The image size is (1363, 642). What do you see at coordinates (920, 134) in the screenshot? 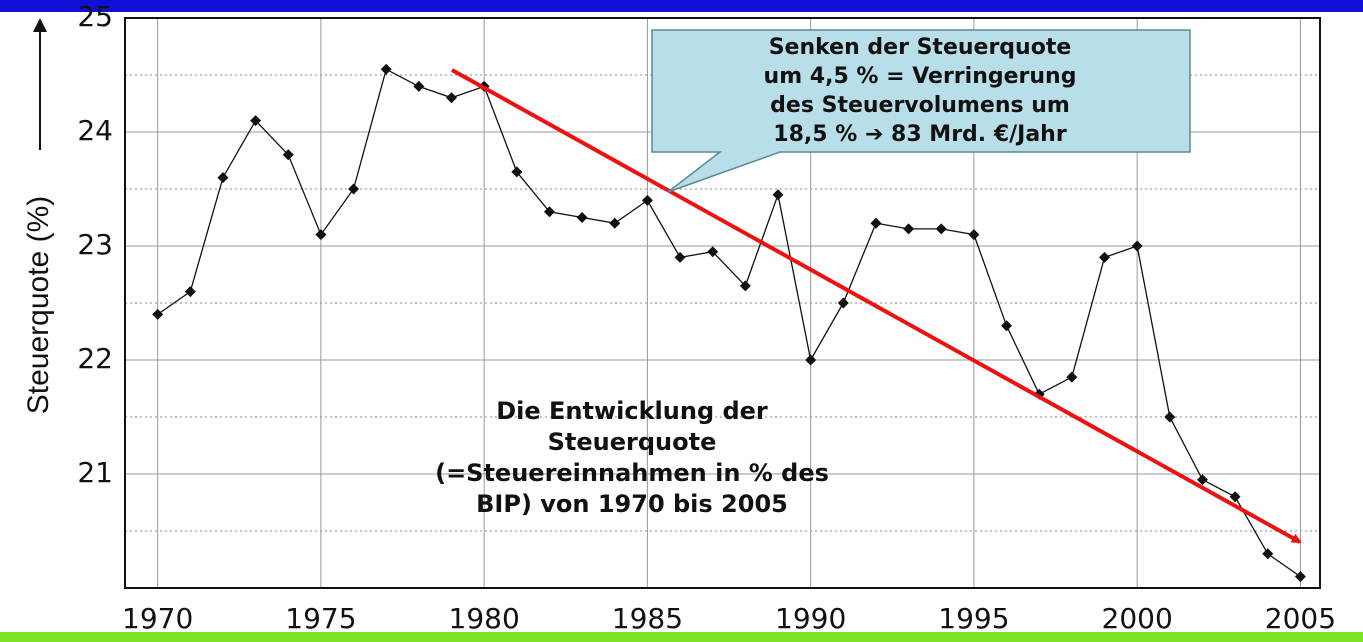
I see `callout-line: 18,5 % ➔ 83 Mrd. €/Jahr` at bounding box center [920, 134].